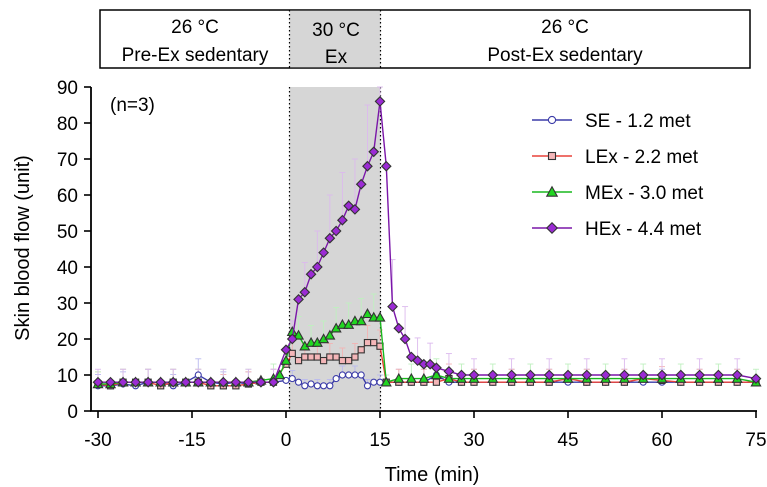 The image size is (767, 487). I want to click on phase-pre-label: Pre-Ex sedentary, so click(195, 55).